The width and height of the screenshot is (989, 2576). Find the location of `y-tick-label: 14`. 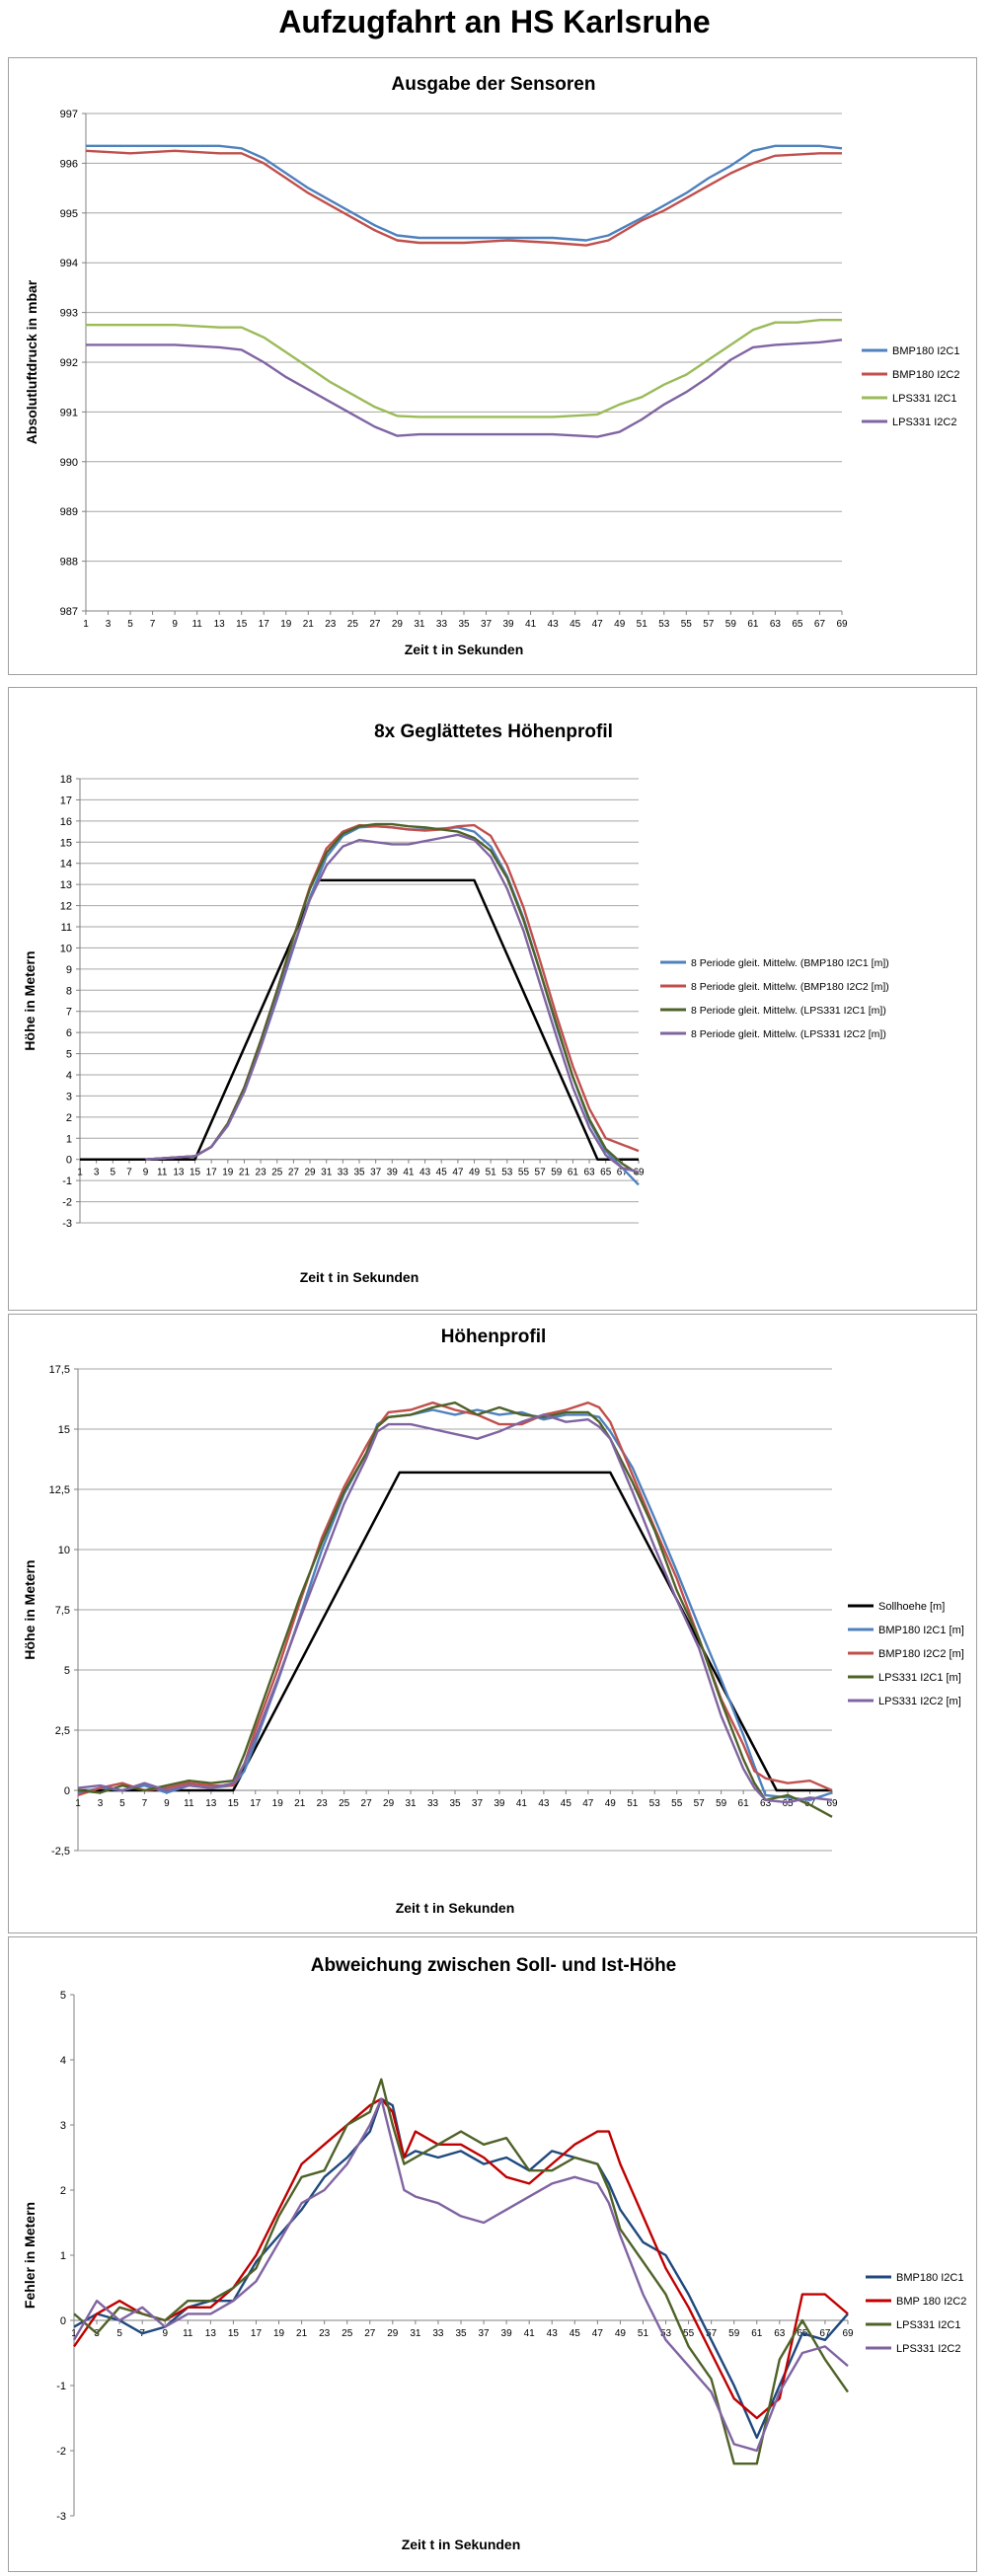

y-tick-label: 14 is located at coordinates (66, 865).